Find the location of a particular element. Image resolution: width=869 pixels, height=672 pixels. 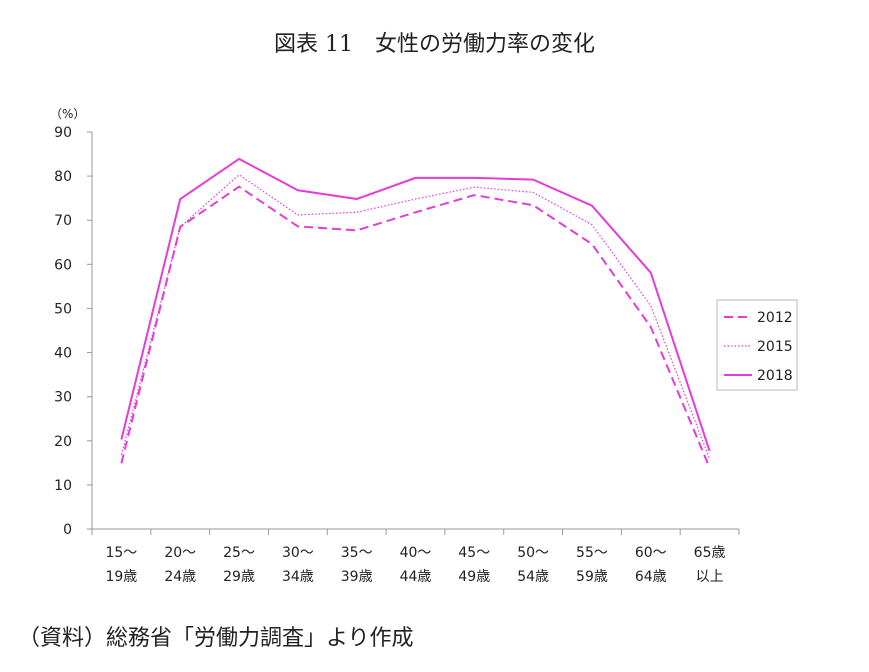

x-tick-label: 30～ is located at coordinates (298, 553).